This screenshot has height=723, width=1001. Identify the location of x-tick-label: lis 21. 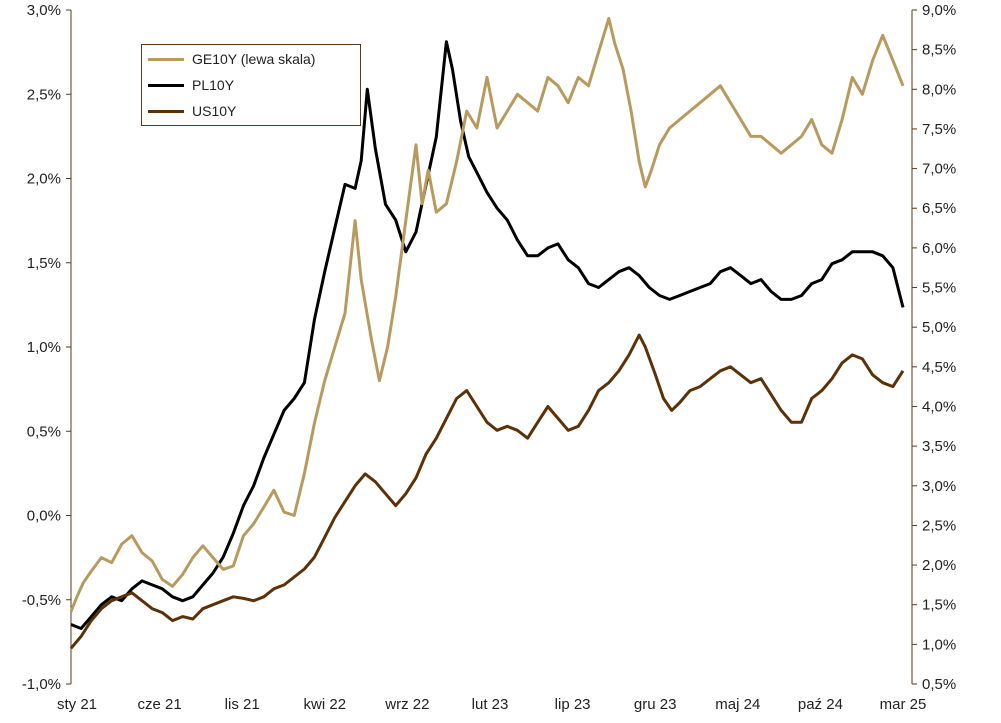
(242, 704).